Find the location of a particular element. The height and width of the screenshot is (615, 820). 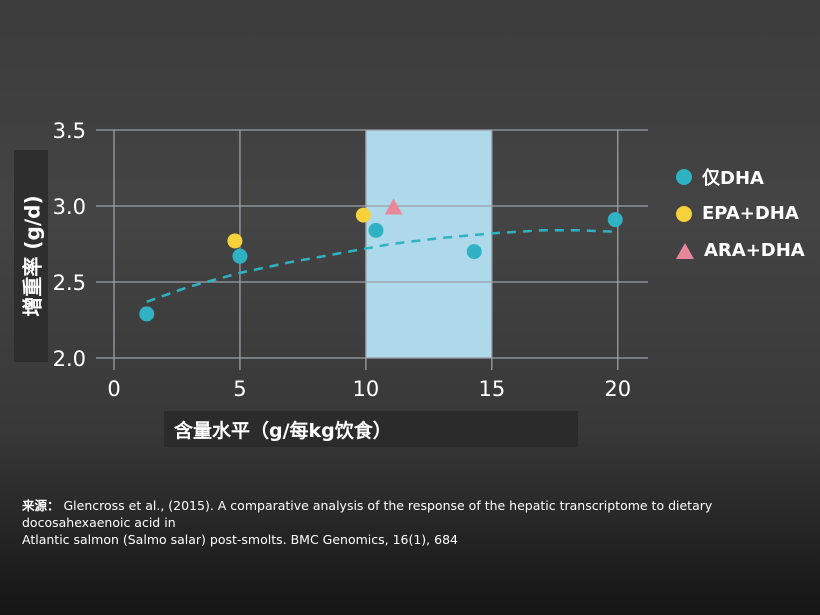

y-axis-label: 增重率 (g/d) is located at coordinates (32, 256).